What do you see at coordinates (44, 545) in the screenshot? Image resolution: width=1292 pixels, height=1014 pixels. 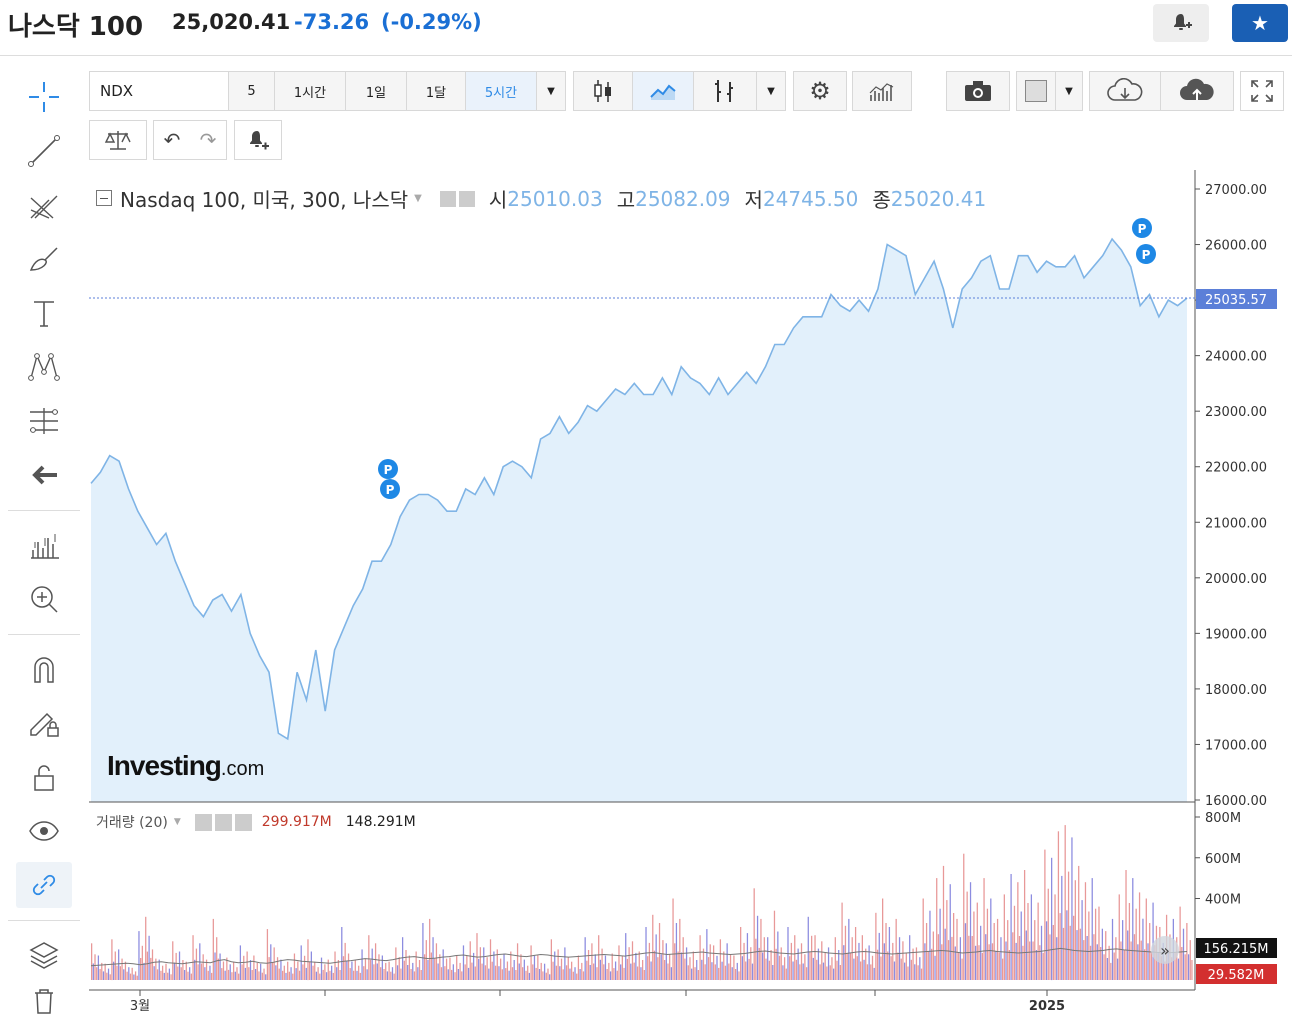 I see `measure-tool` at bounding box center [44, 545].